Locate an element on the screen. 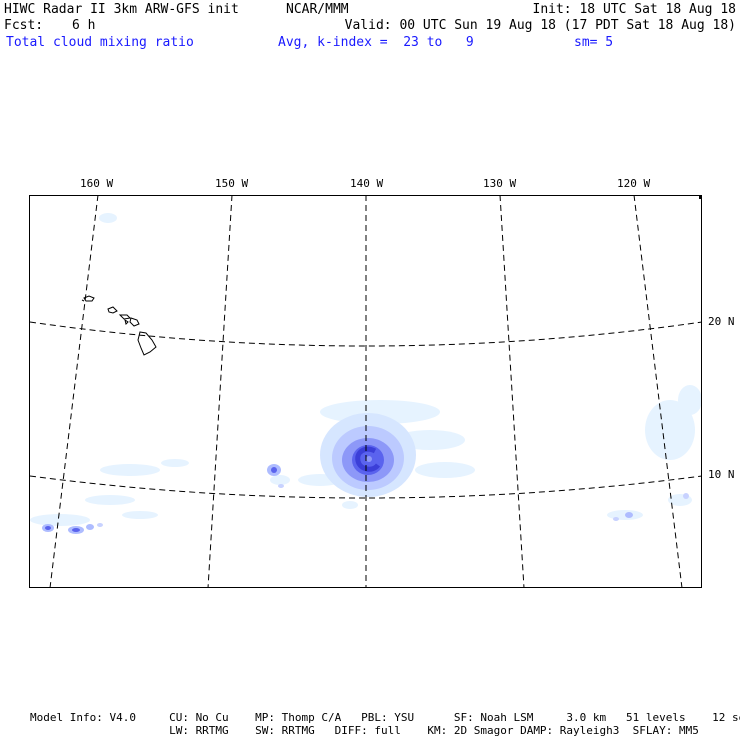  parallel-10n is located at coordinates (365, 487).